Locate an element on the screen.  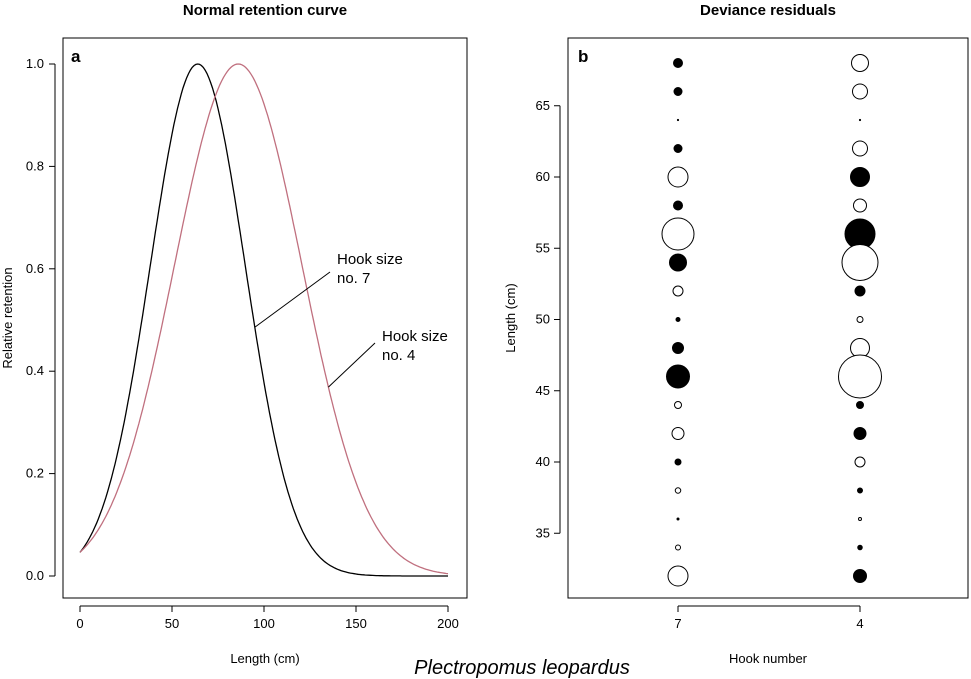
hook-7-annotation-line1: Hook size is located at coordinates (370, 259).